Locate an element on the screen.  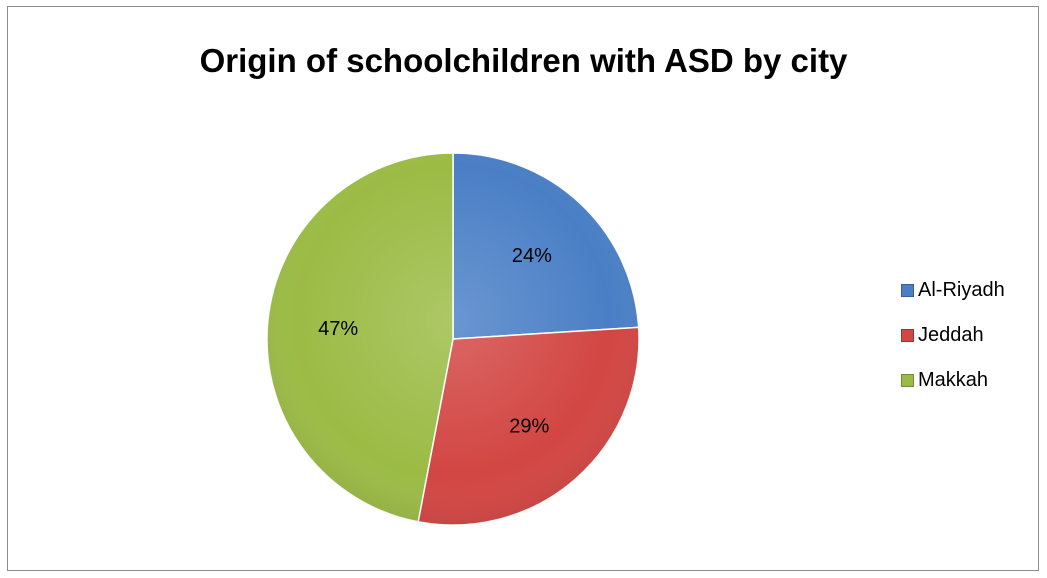
data-label-al-riyadh: 24% is located at coordinates (532, 256).